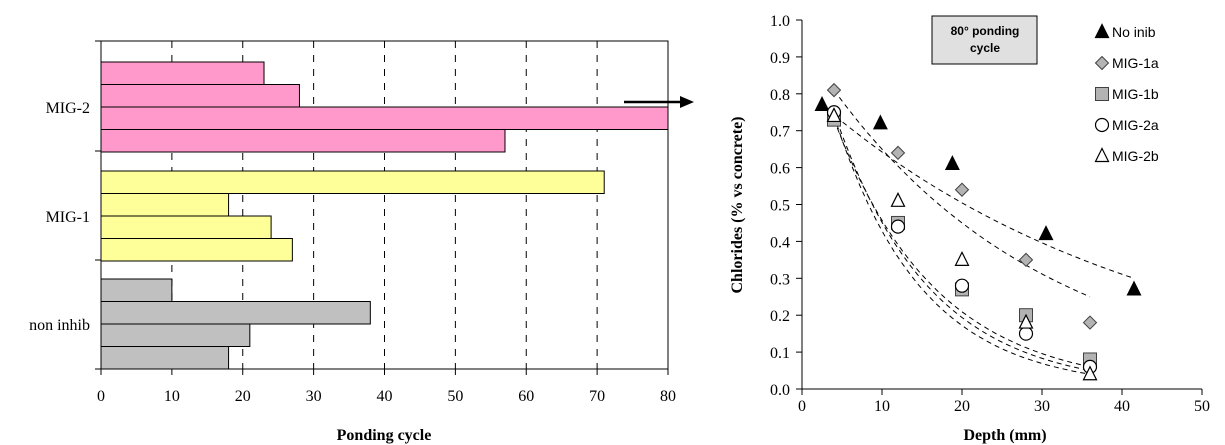  I want to click on scatter-x-tick-label: 0, so click(802, 406).